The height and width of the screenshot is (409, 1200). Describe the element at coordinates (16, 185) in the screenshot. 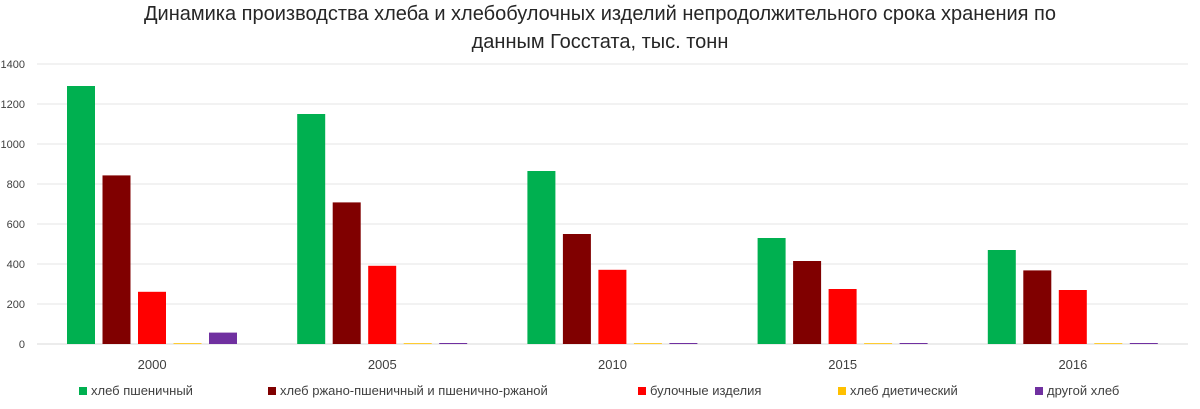

I see `y-tick-label: 800` at that location.